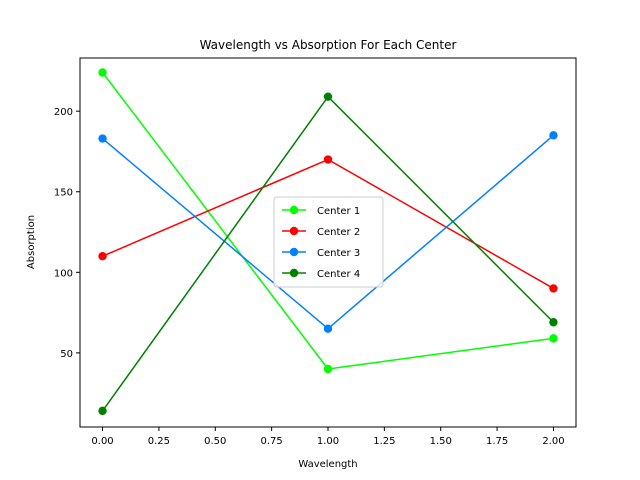 This screenshot has width=640, height=480. Describe the element at coordinates (384, 441) in the screenshot. I see `x-tick-label: 1.25` at that location.